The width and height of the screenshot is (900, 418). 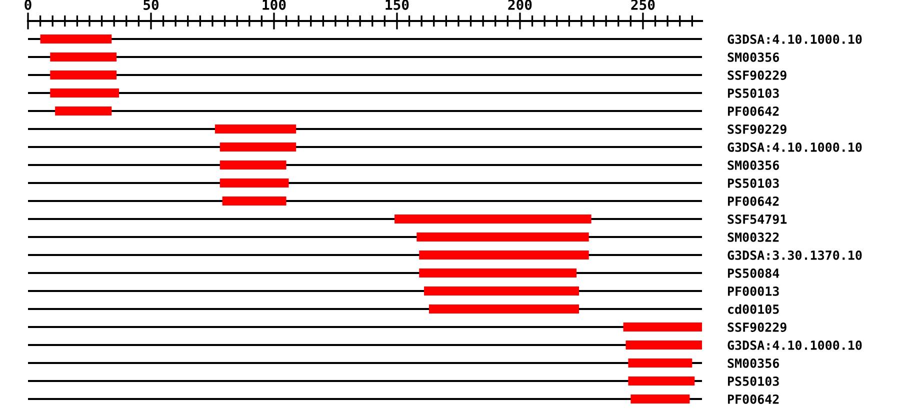 What do you see at coordinates (757, 219) in the screenshot?
I see `y-tick-label: SSF54791` at bounding box center [757, 219].